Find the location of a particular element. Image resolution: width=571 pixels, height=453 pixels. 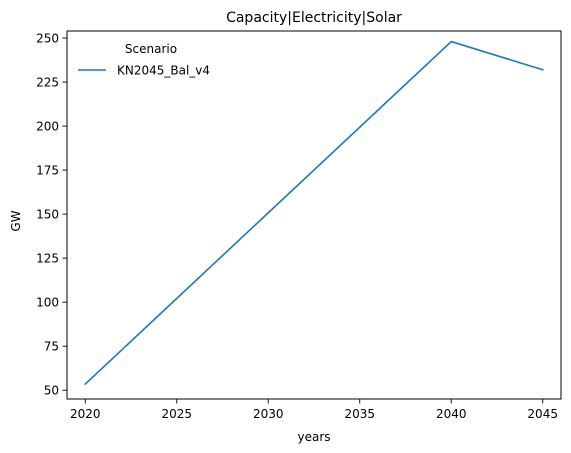

legend-label-kn2045-bal-v4: KN2045_Bal_v4 is located at coordinates (163, 71).